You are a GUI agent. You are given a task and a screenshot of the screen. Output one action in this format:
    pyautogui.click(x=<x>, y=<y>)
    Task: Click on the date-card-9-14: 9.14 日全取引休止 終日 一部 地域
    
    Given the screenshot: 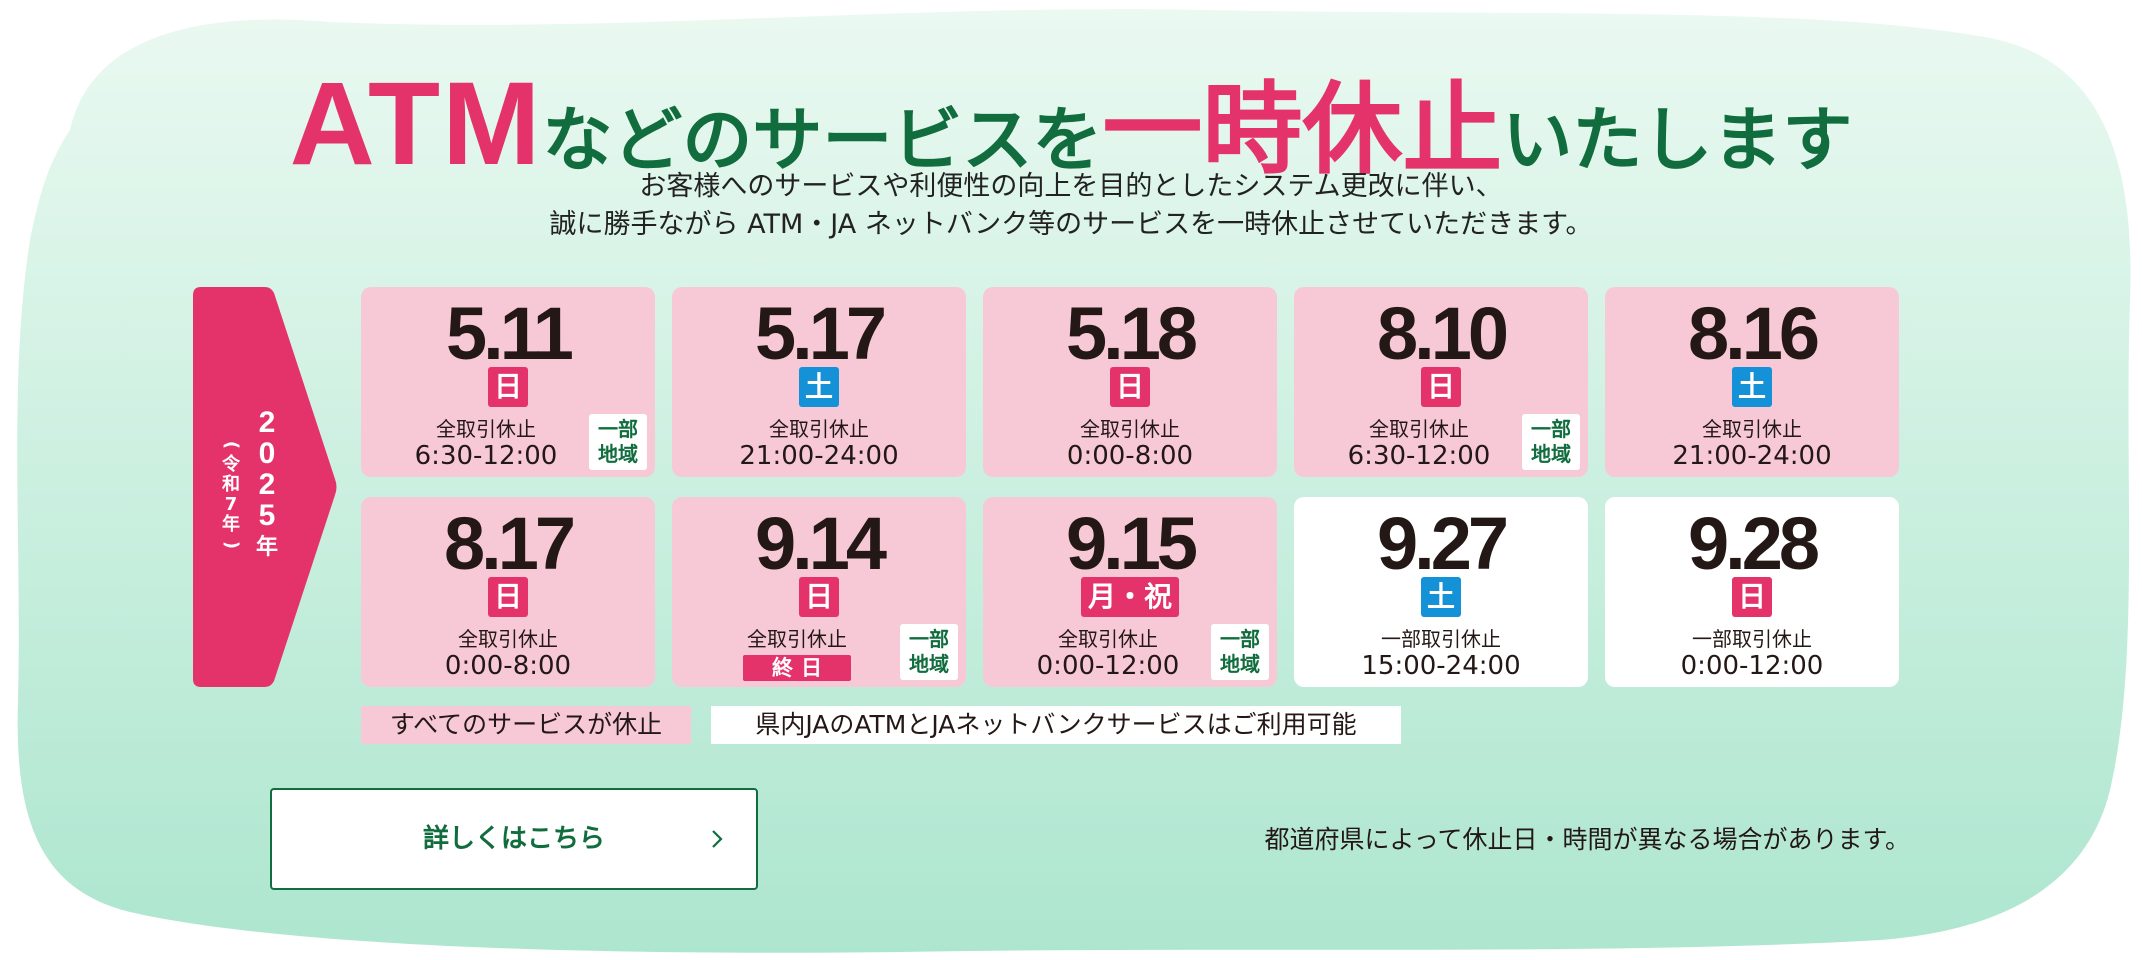 What is the action you would take?
    pyautogui.click(x=819, y=592)
    